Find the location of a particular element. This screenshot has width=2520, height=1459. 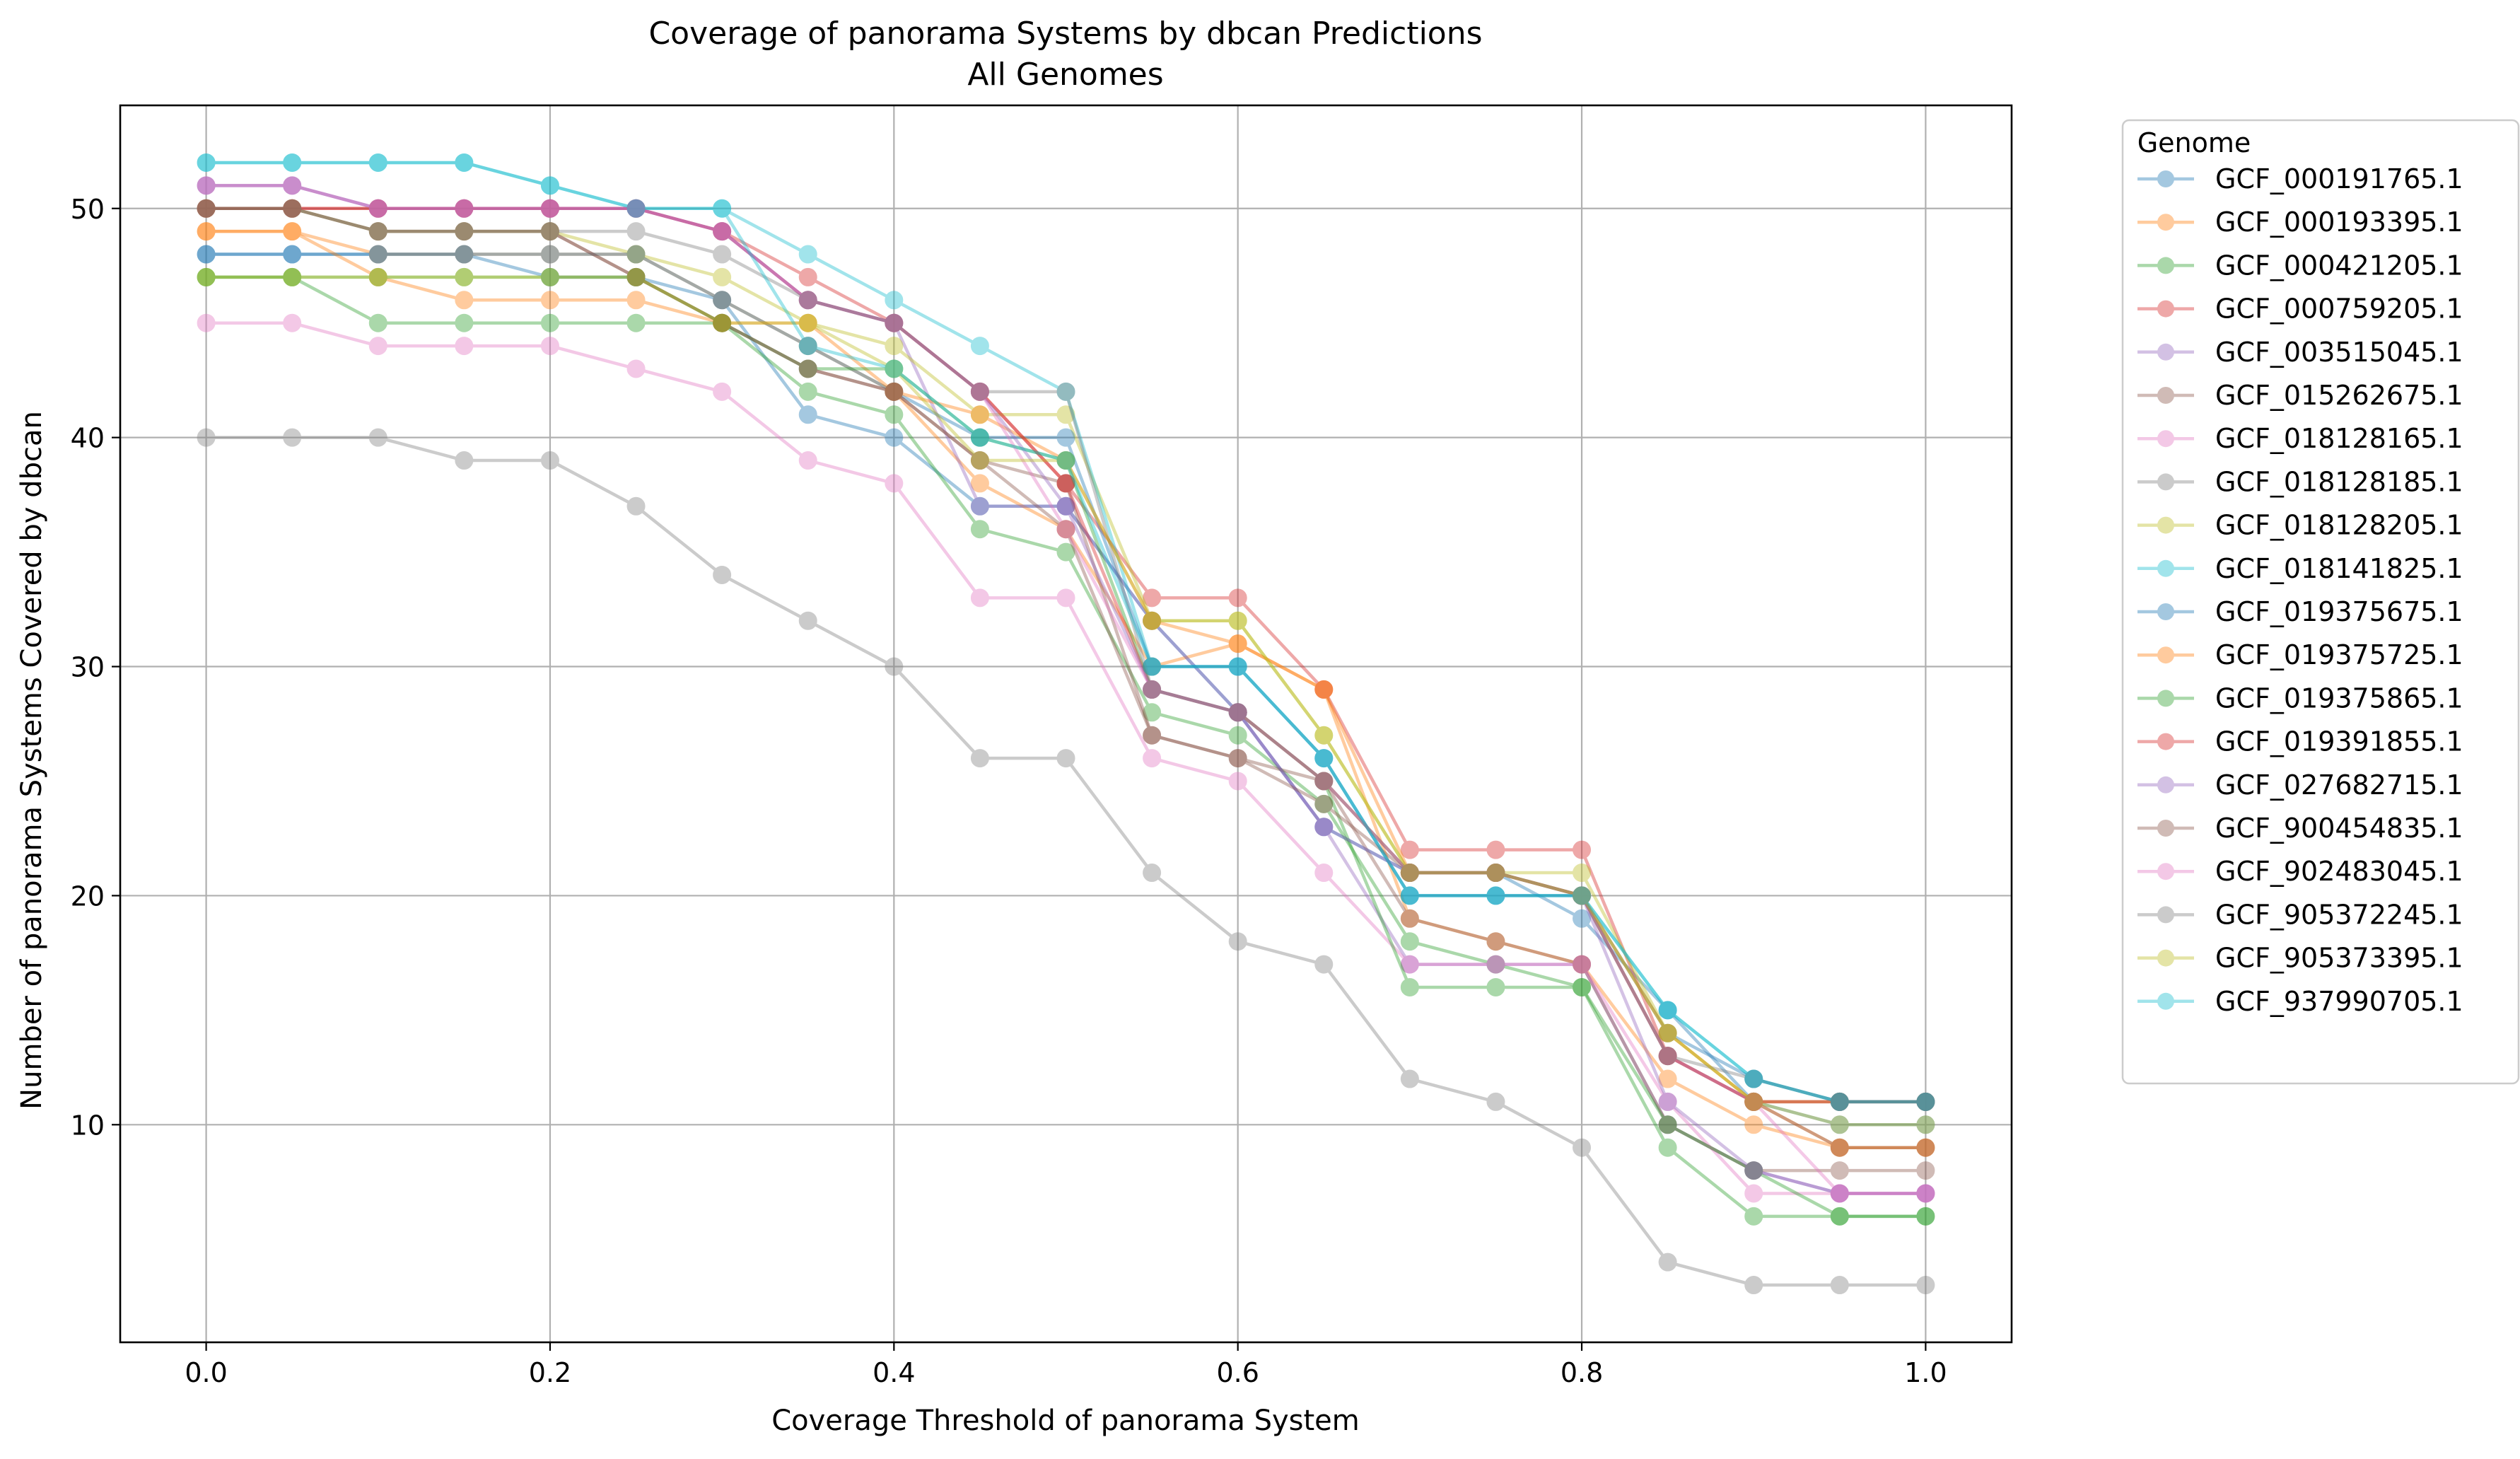

legend-entry: GCF_000193395.1 is located at coordinates (2300, 222).